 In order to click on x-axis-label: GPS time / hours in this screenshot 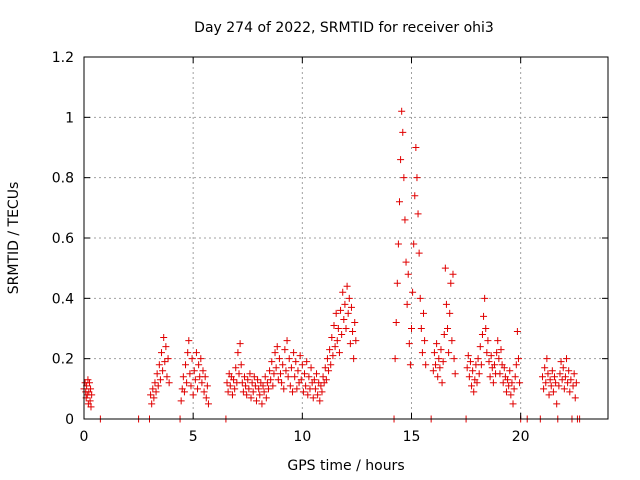, I will do `click(345, 466)`.